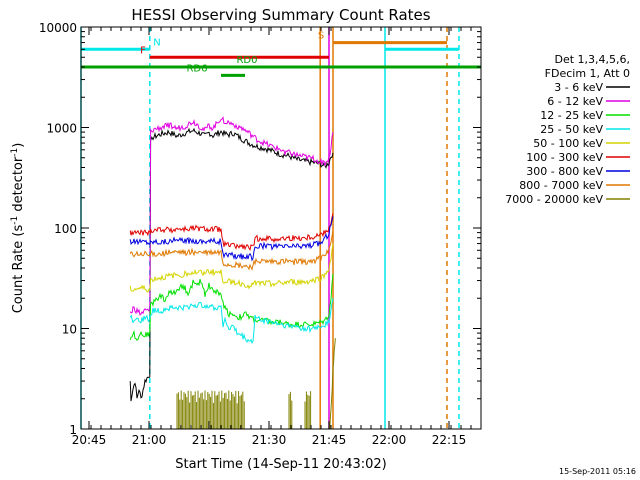  I want to click on chart-title: HESSI Observing Summary Count Rates, so click(280, 15).